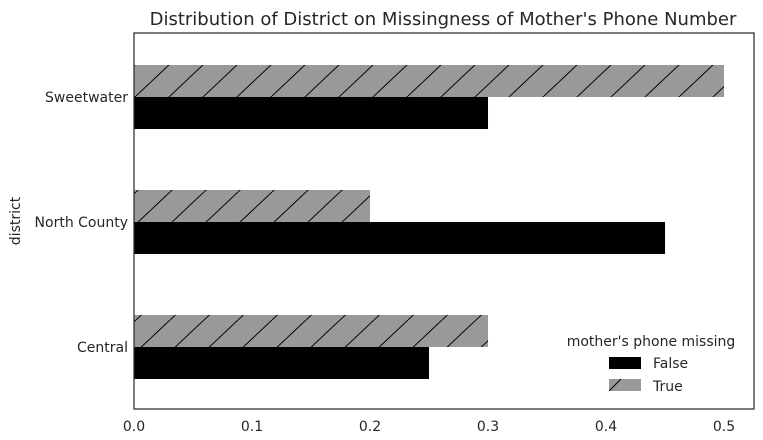  Describe the element at coordinates (370, 427) in the screenshot. I see `x-tick-label: 0.2` at that location.